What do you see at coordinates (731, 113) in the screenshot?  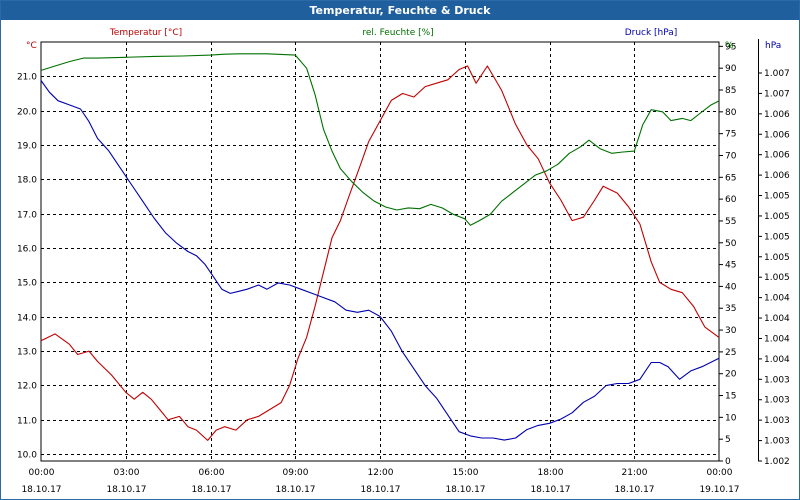 I see `humidity-tick-label: 80` at bounding box center [731, 113].